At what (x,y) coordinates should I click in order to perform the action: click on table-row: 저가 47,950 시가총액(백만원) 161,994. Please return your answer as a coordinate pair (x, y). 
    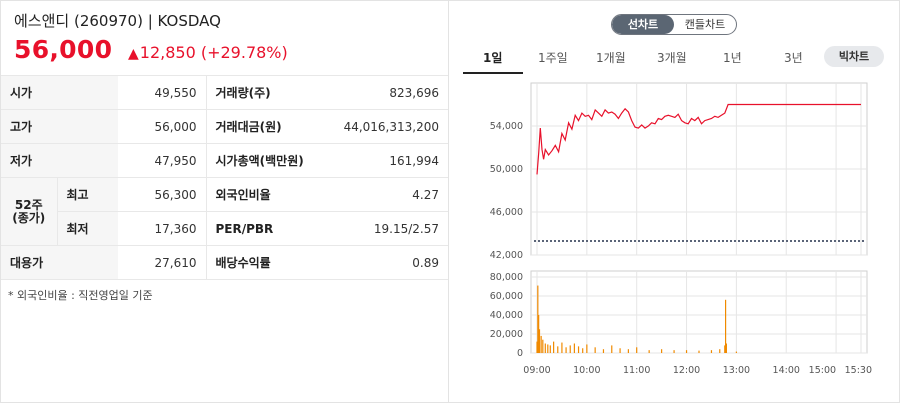
    Looking at the image, I should click on (224, 160).